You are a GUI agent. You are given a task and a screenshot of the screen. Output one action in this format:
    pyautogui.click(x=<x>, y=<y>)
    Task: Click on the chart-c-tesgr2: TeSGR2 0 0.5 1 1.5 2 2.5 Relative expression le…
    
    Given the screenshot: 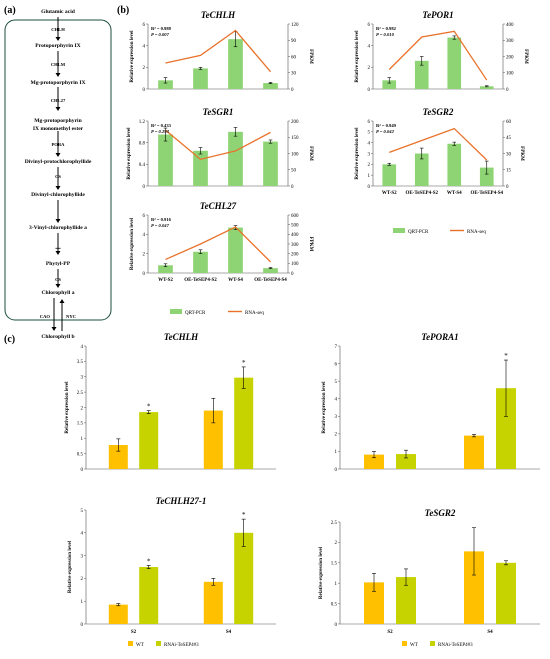 What is the action you would take?
    pyautogui.click(x=429, y=571)
    